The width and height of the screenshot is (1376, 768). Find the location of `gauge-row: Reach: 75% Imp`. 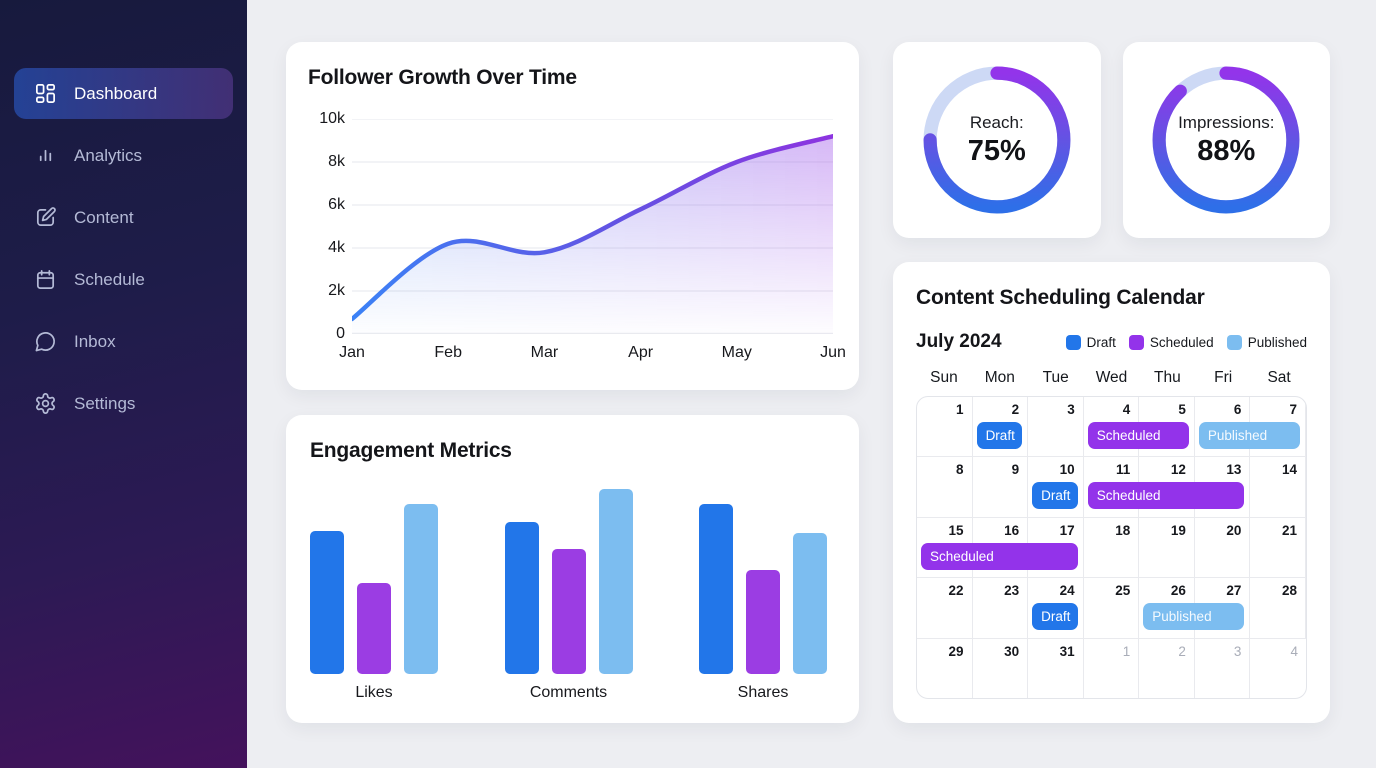

gauge-row: Reach: 75% Imp is located at coordinates (1111, 140).